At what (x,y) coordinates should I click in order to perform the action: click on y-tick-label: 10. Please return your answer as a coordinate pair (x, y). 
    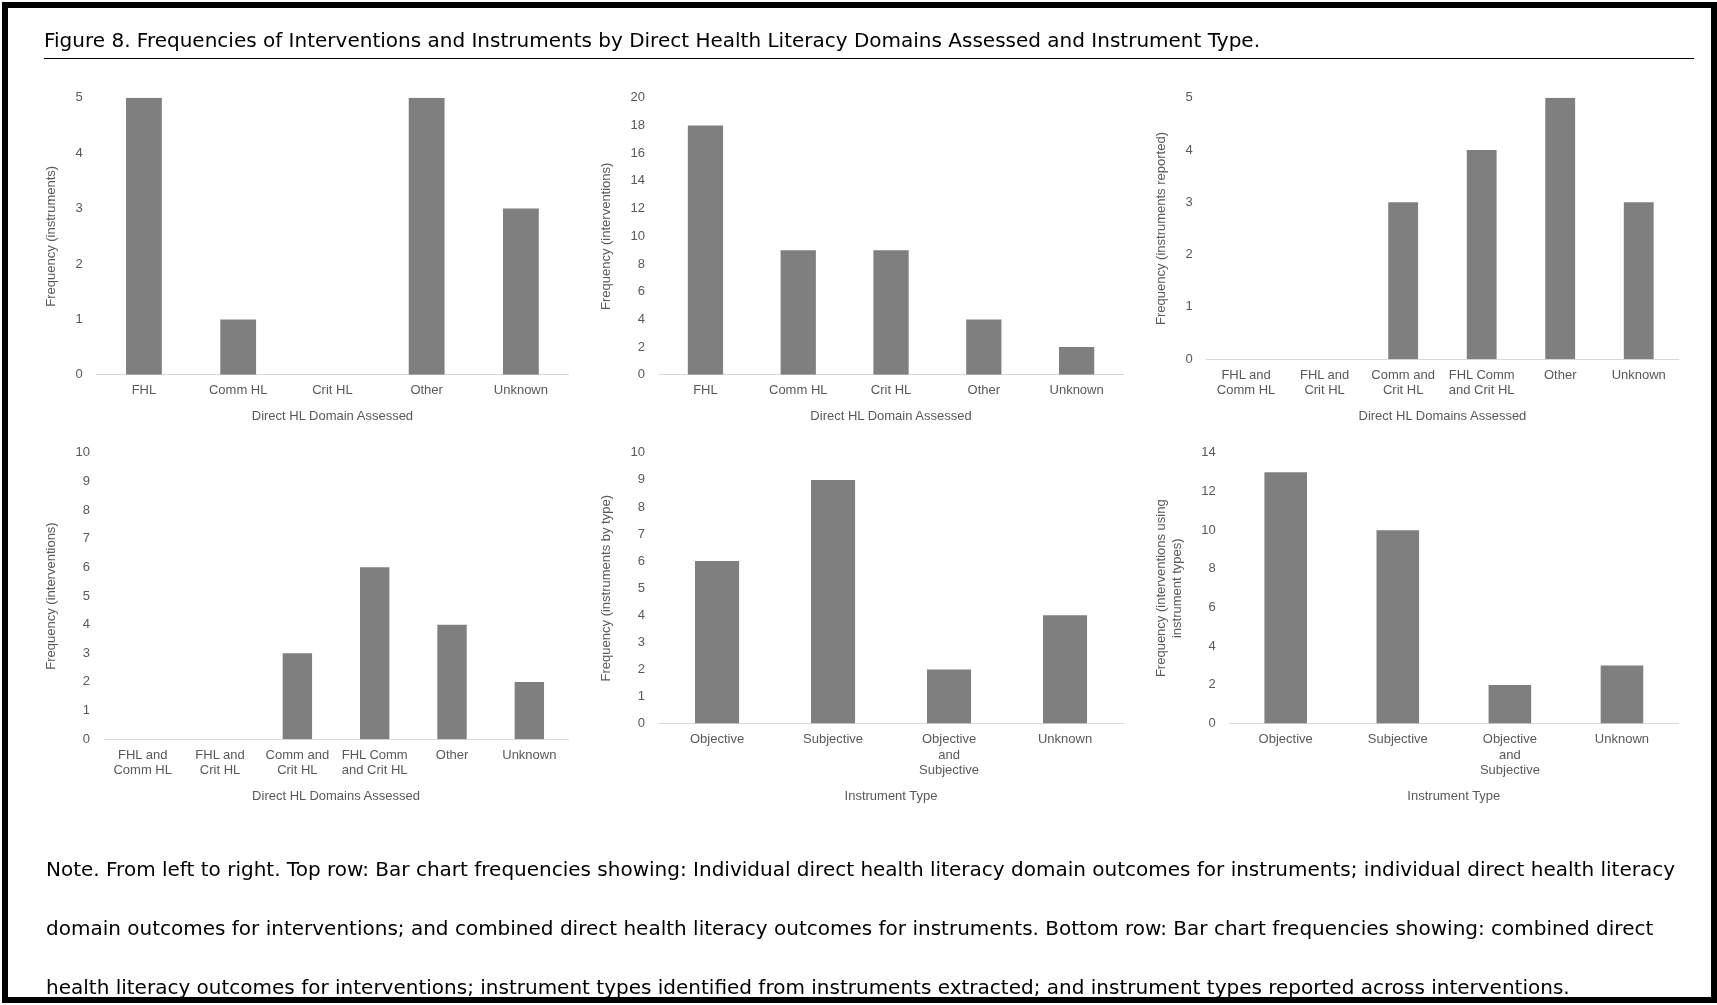
    Looking at the image, I should click on (83, 452).